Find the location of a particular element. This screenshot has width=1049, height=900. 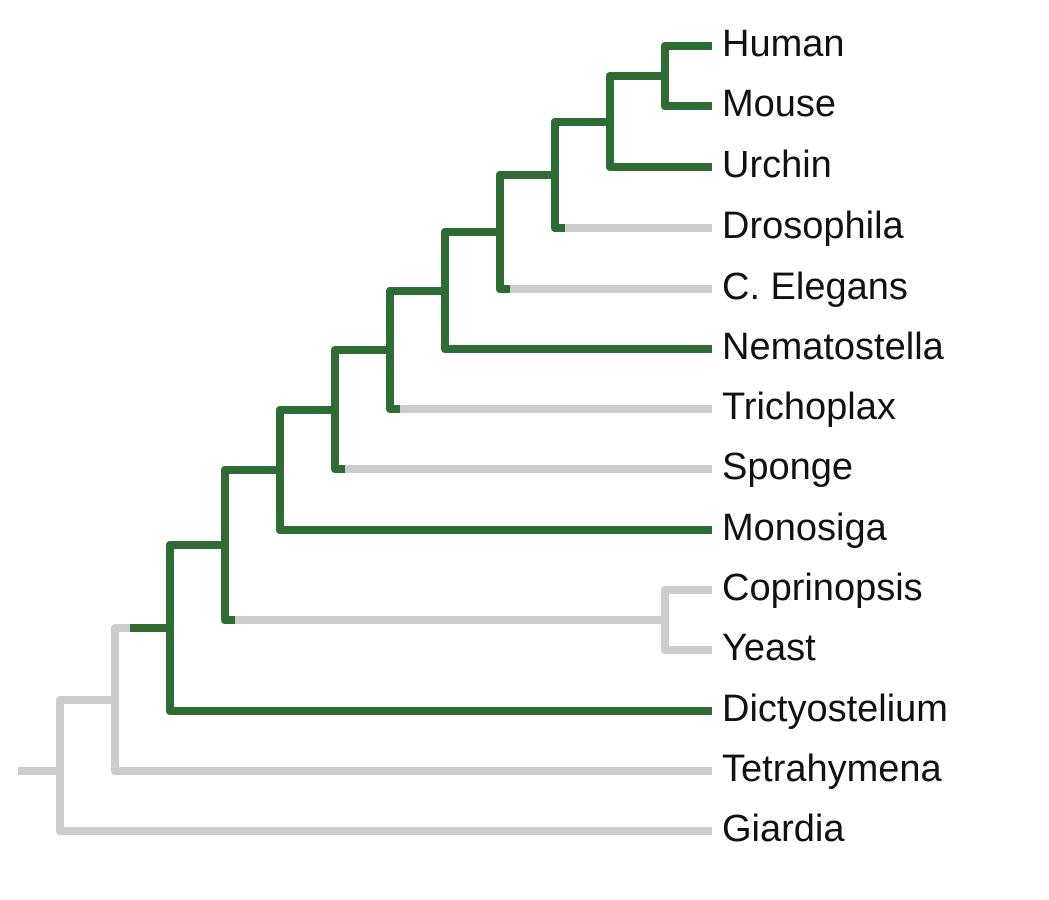

dictyostelium-branch is located at coordinates (421, 669).